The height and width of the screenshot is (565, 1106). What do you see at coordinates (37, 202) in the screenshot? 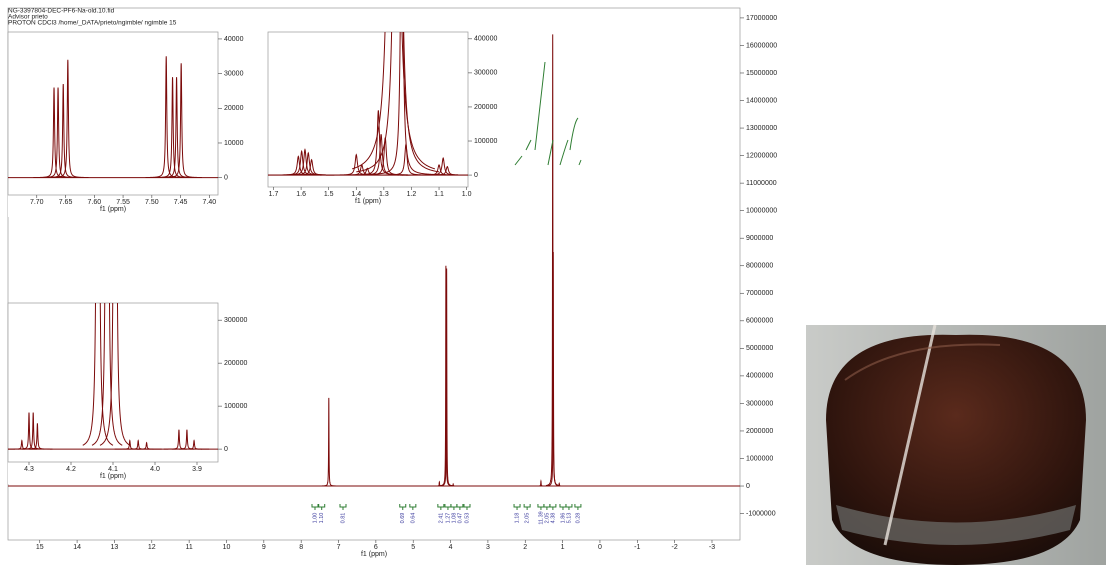
I see `x-tick-label: 7.70` at bounding box center [37, 202].